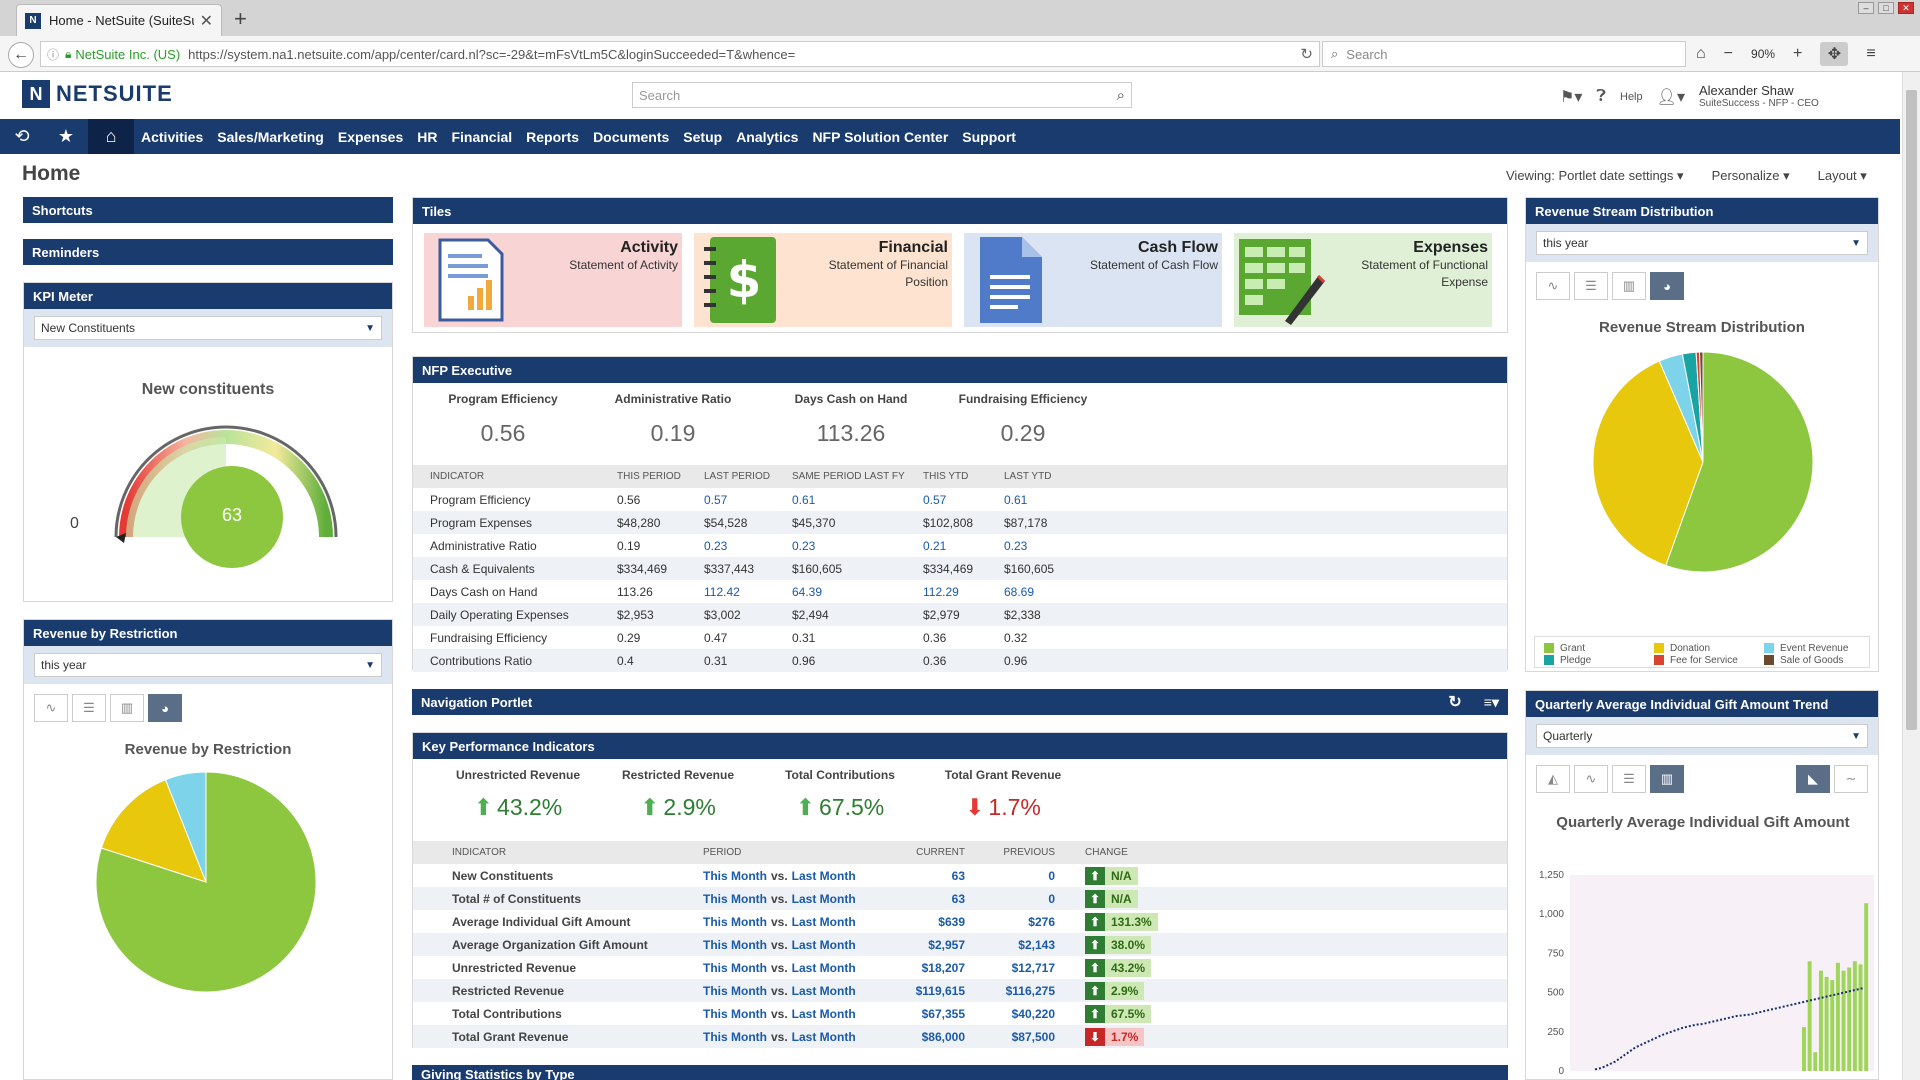  What do you see at coordinates (1702, 243) in the screenshot?
I see `revenue-stream-period-select: this year ▼` at bounding box center [1702, 243].